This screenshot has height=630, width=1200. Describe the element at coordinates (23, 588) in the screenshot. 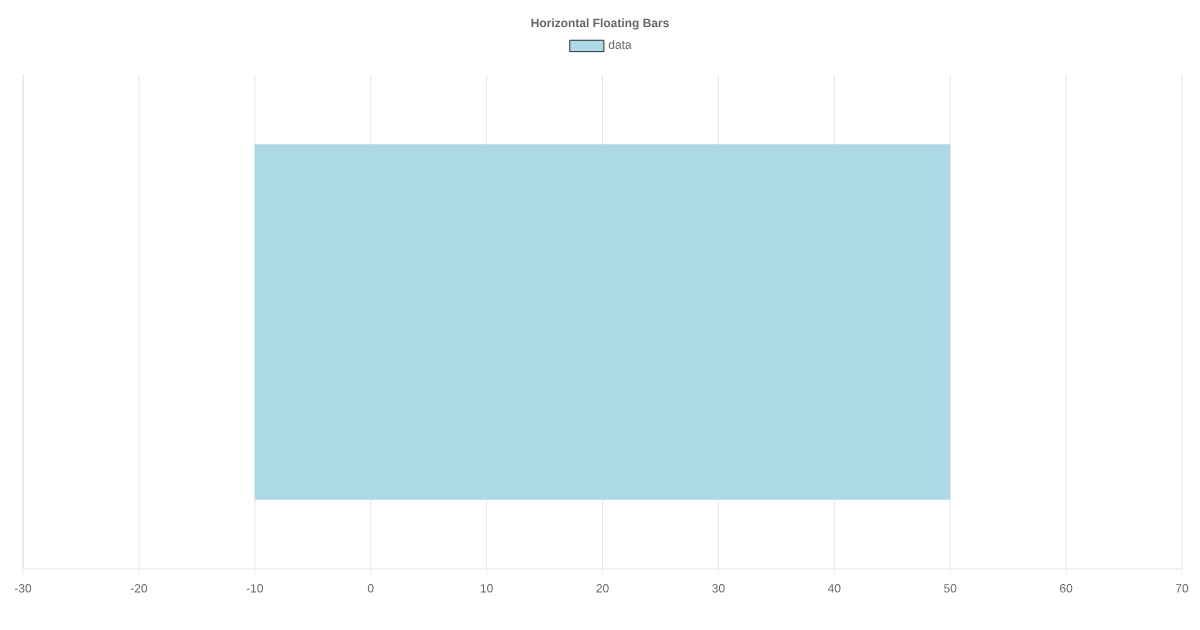

I see `x-tick-label: -30` at that location.